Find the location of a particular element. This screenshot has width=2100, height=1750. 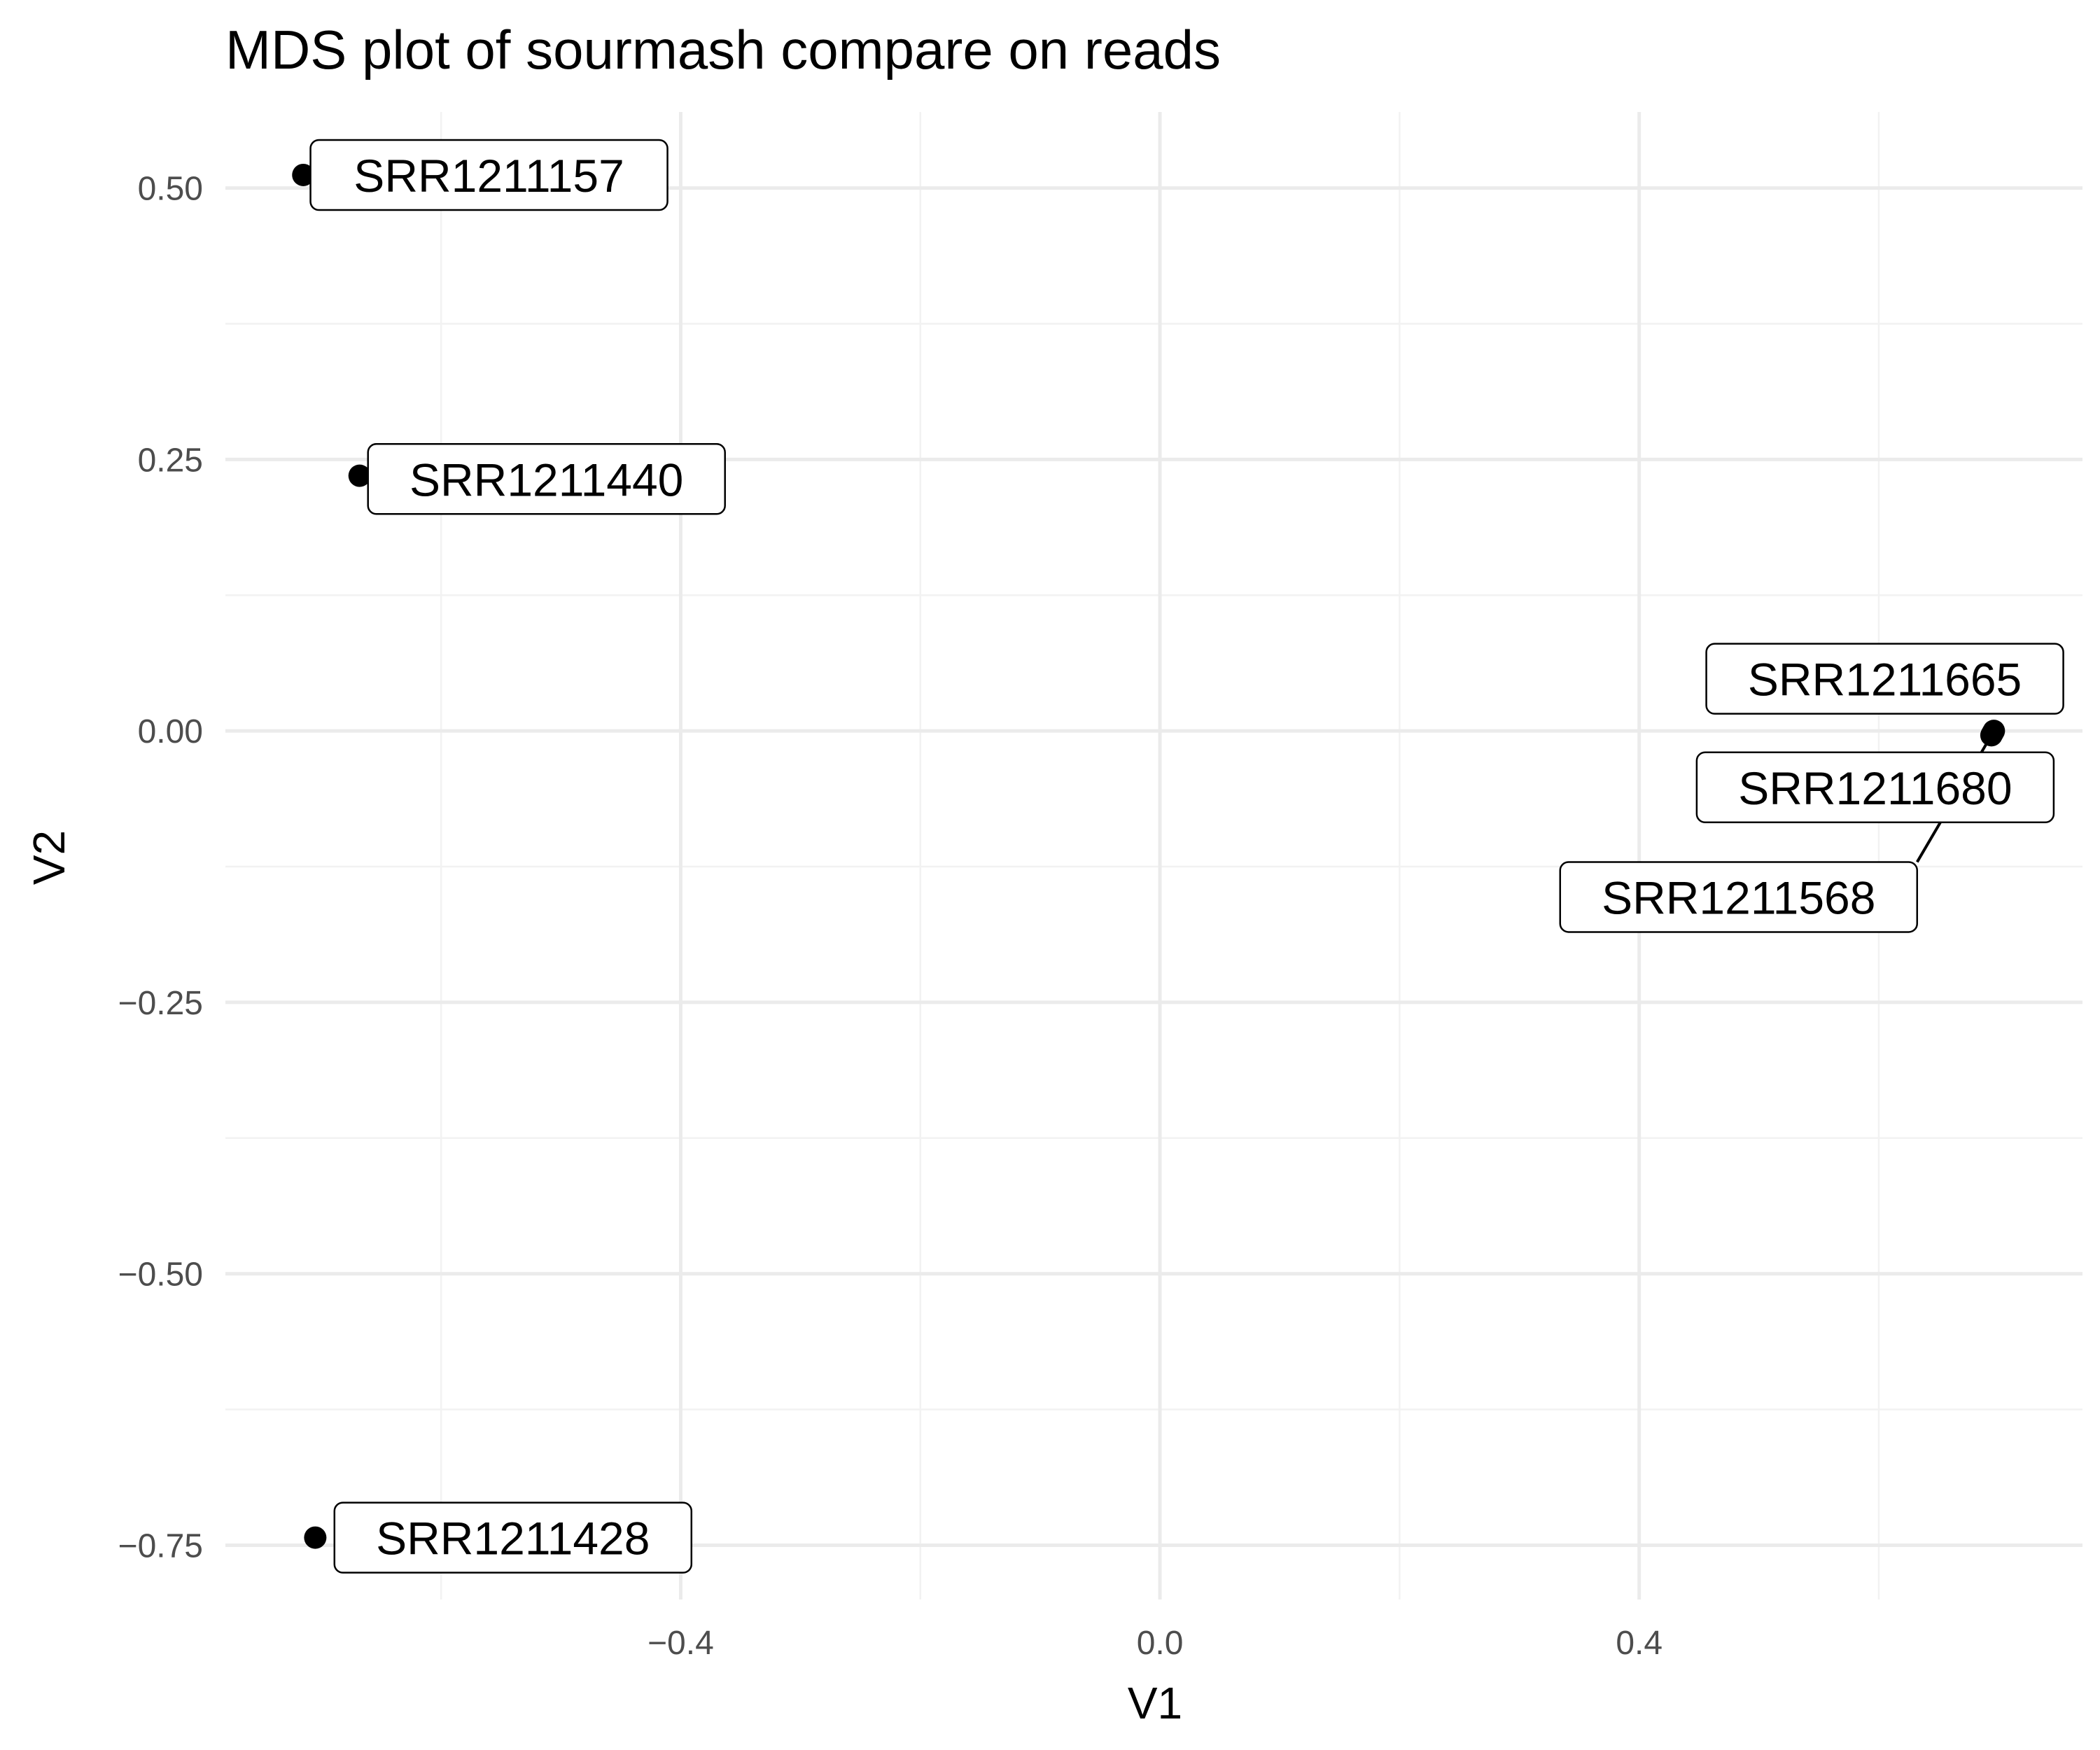

point-label: SRR1211440 is located at coordinates (546, 479).